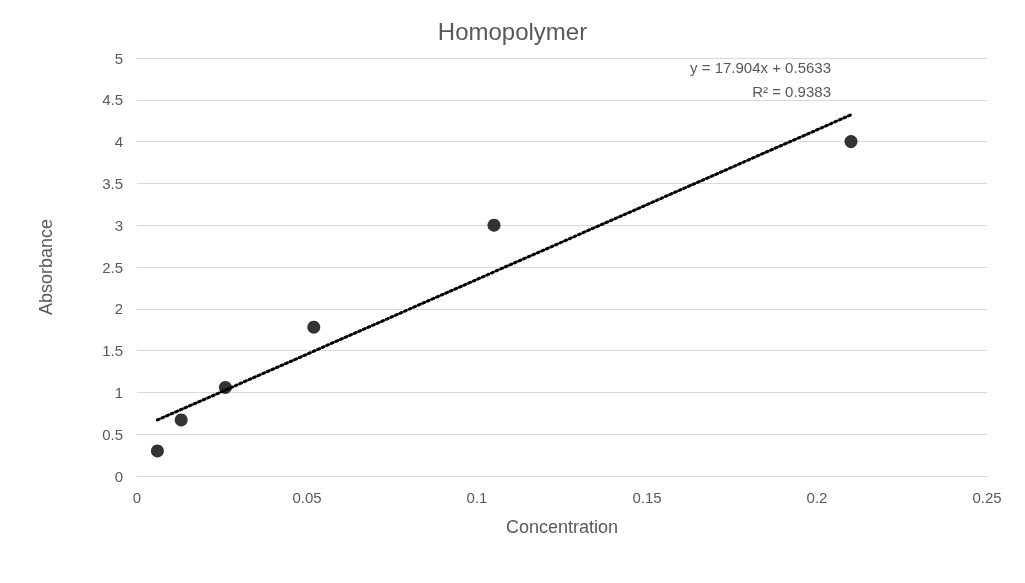 The width and height of the screenshot is (1025, 583). Describe the element at coordinates (512, 31) in the screenshot. I see `chart-title: Homopolymer` at that location.